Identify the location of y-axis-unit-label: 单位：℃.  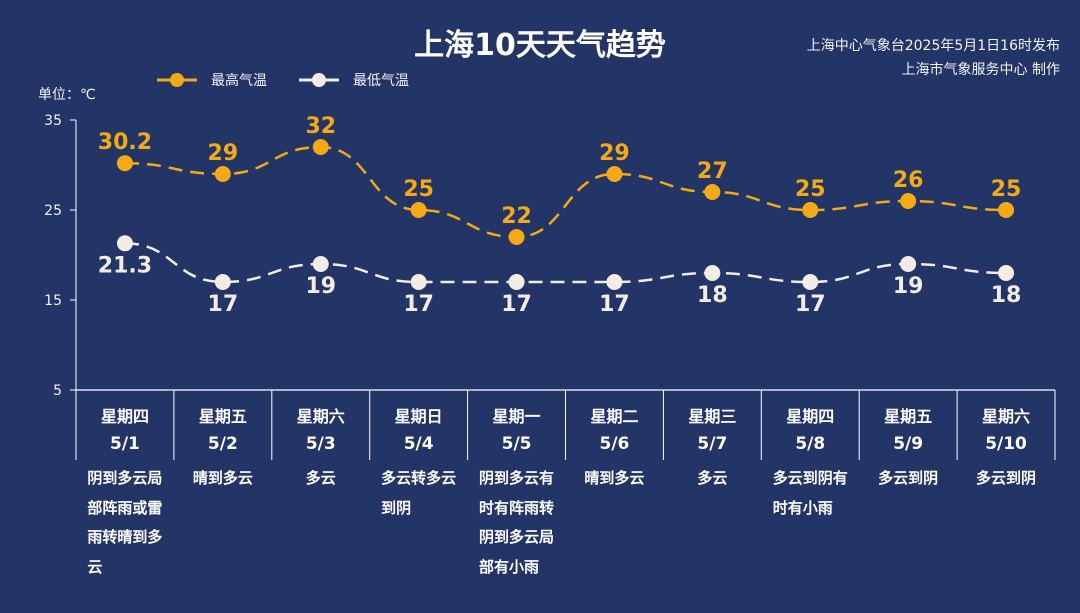
(67, 95).